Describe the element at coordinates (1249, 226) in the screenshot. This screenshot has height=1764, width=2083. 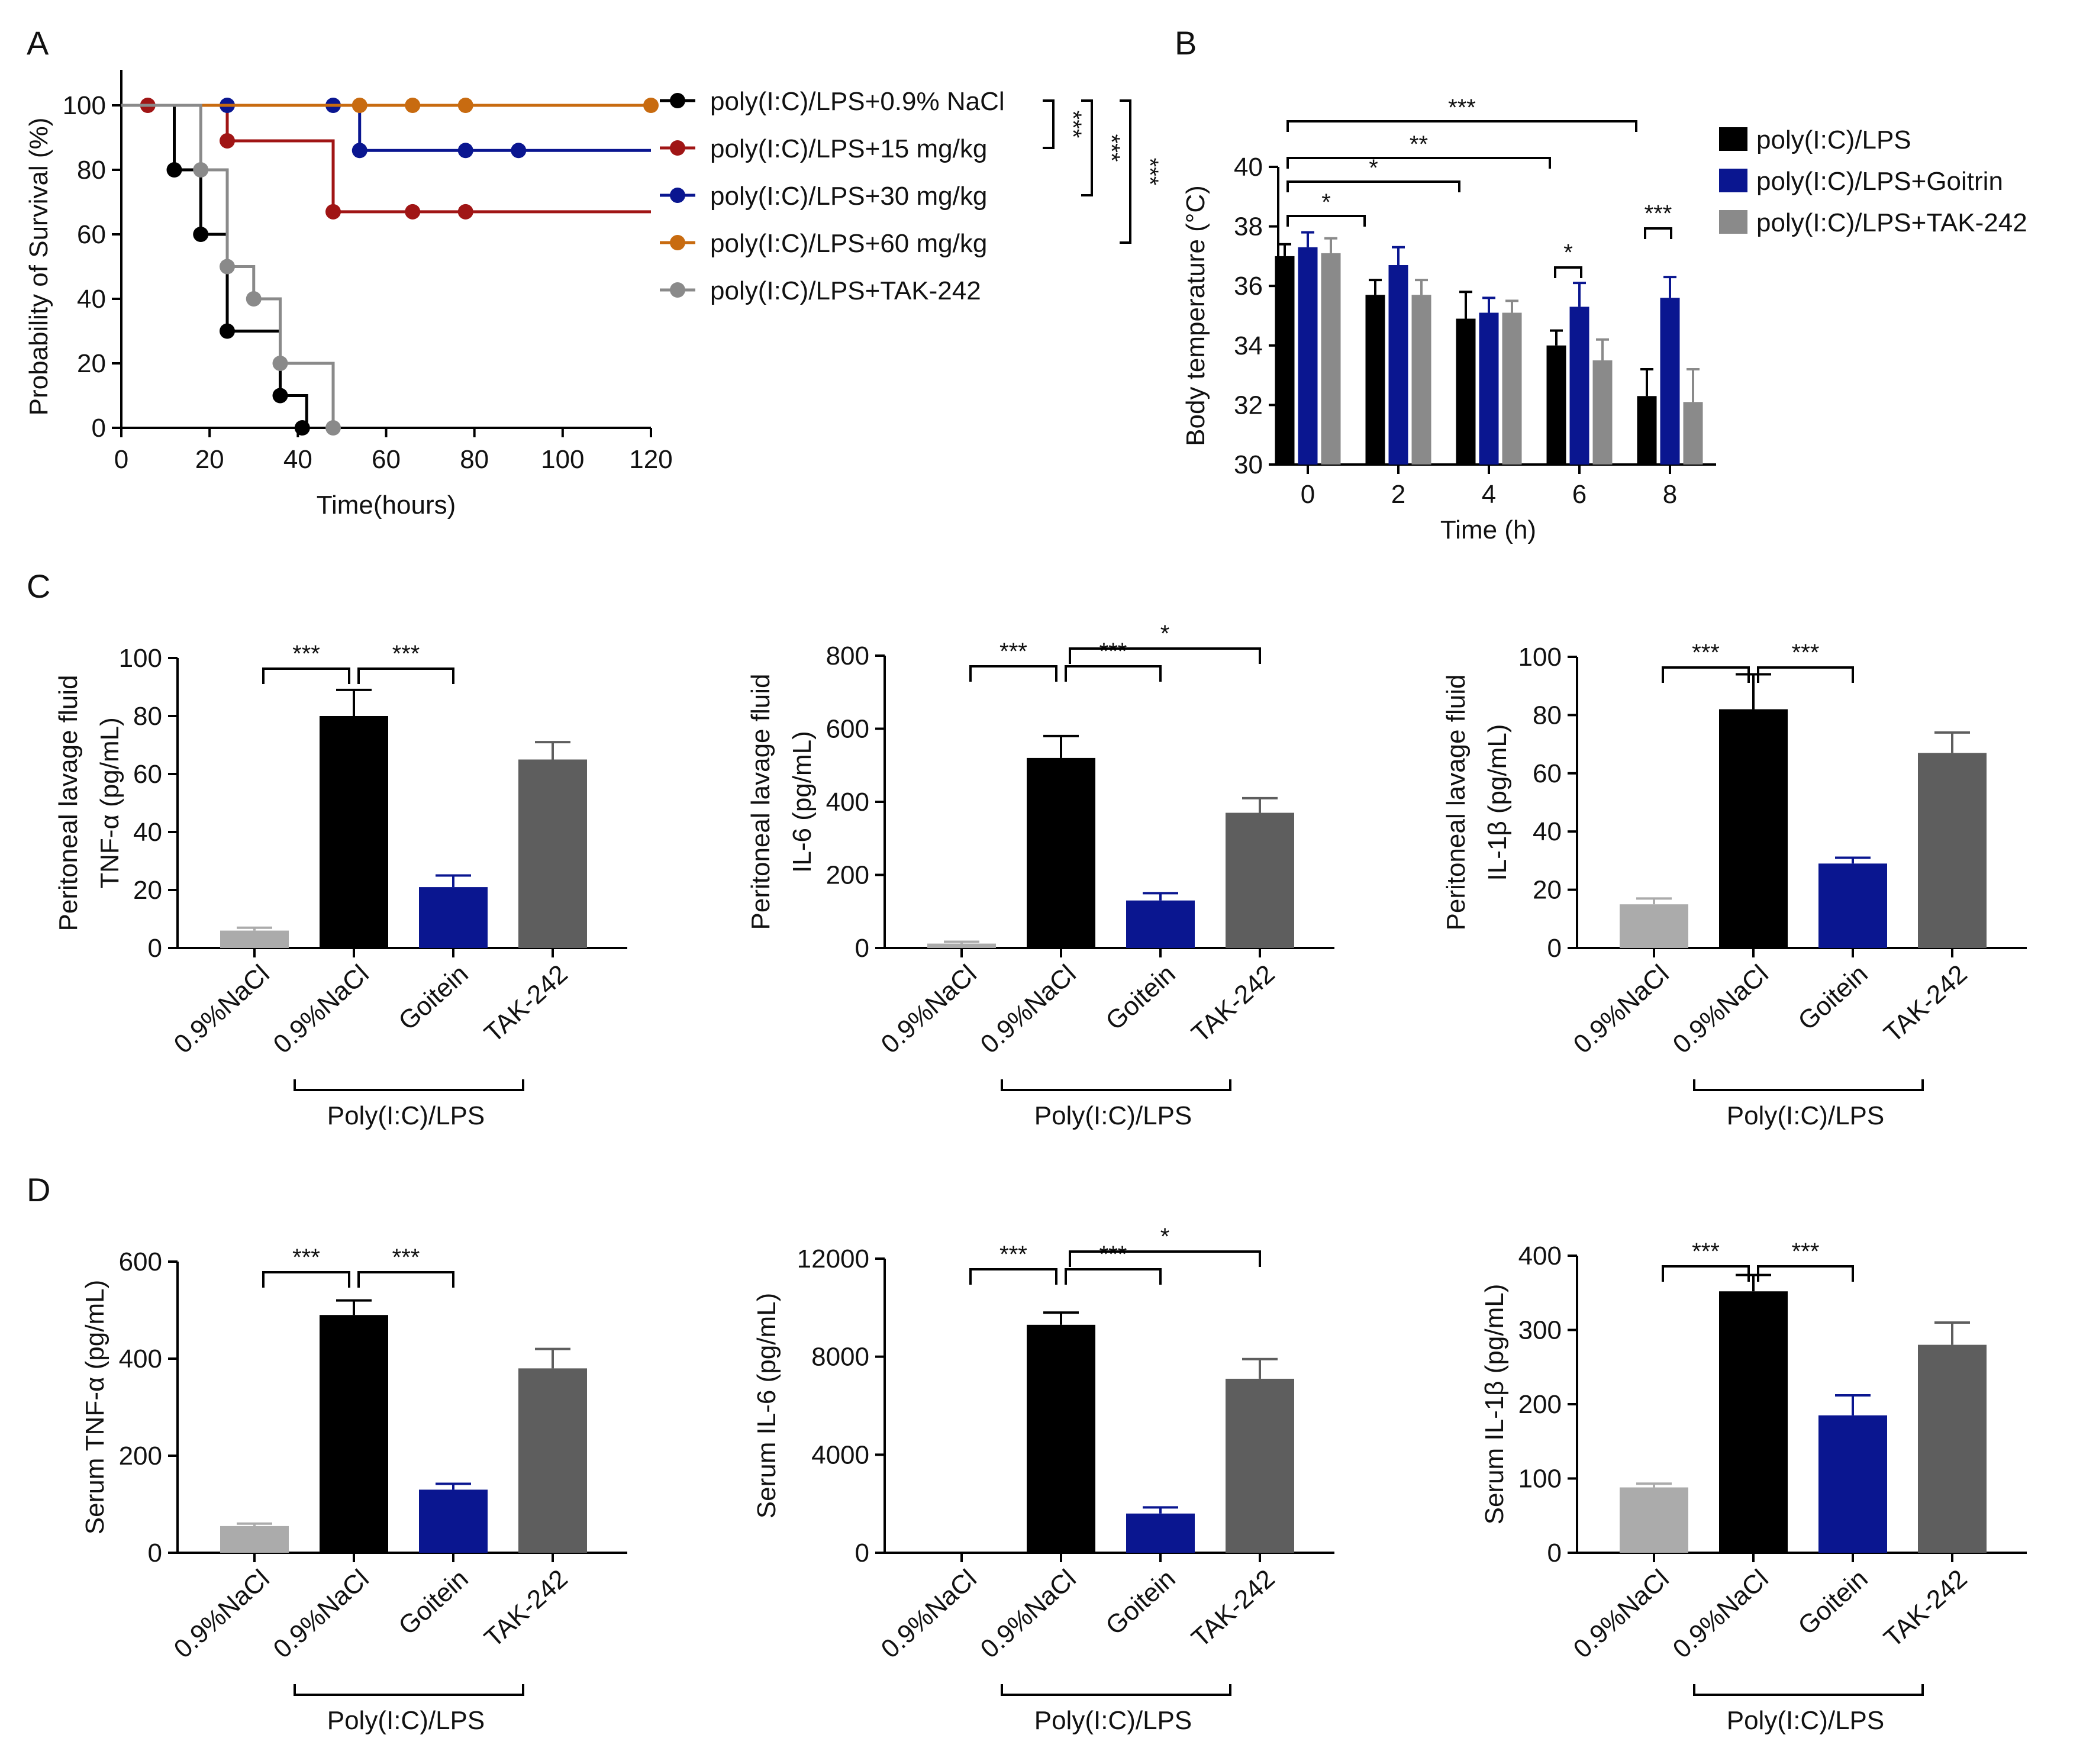
I see `y-tick-label: 38` at that location.